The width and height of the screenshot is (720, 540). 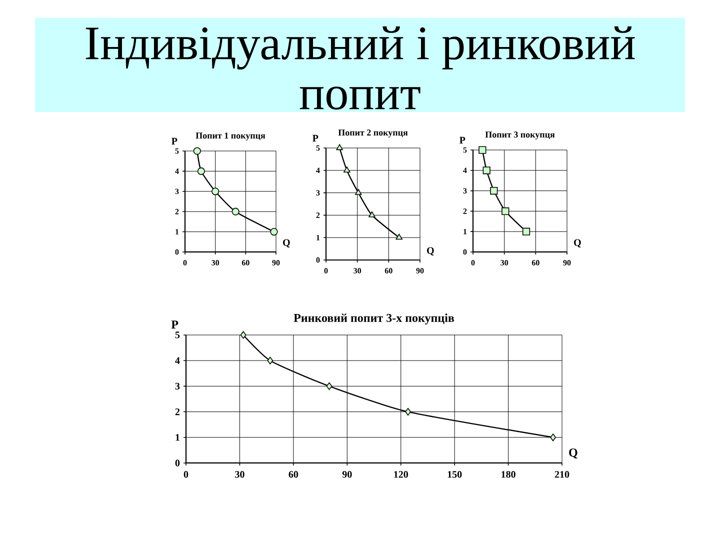 What do you see at coordinates (401, 474) in the screenshot?
I see `x-tick-label: 120` at bounding box center [401, 474].